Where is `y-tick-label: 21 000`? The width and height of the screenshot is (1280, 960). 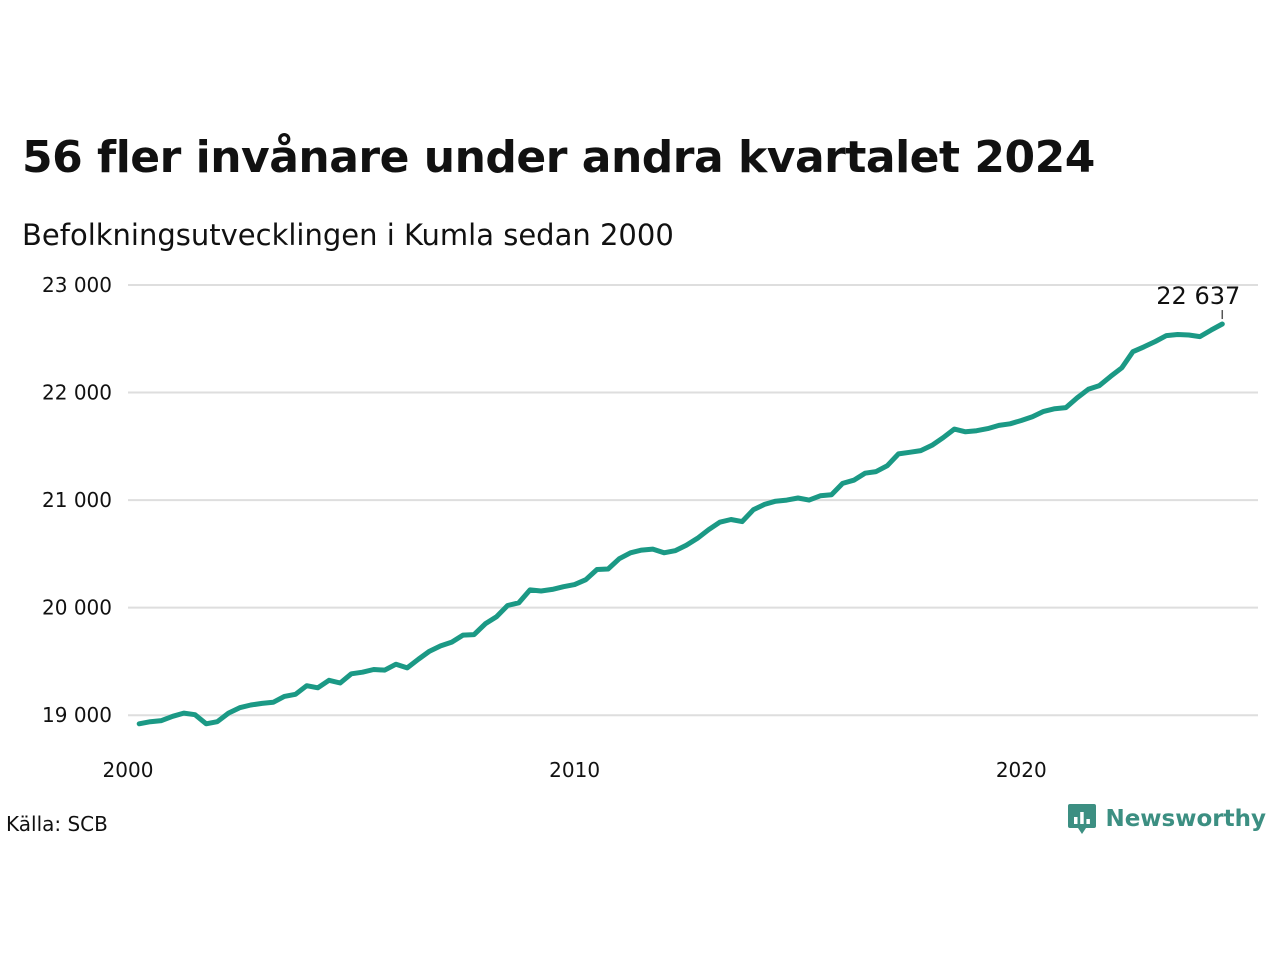 y-tick-label: 21 000 is located at coordinates (77, 500).